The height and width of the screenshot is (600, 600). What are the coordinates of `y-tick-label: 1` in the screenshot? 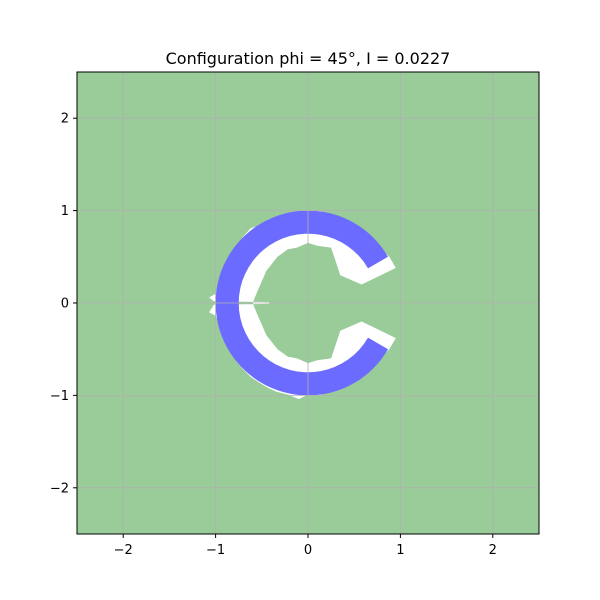 It's located at (65, 211).